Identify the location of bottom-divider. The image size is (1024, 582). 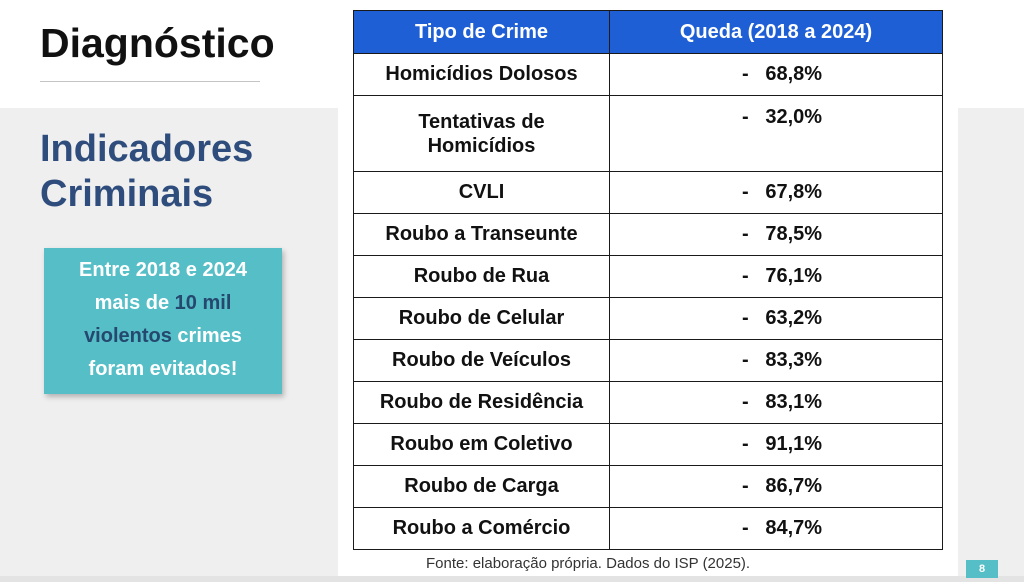
(512, 579).